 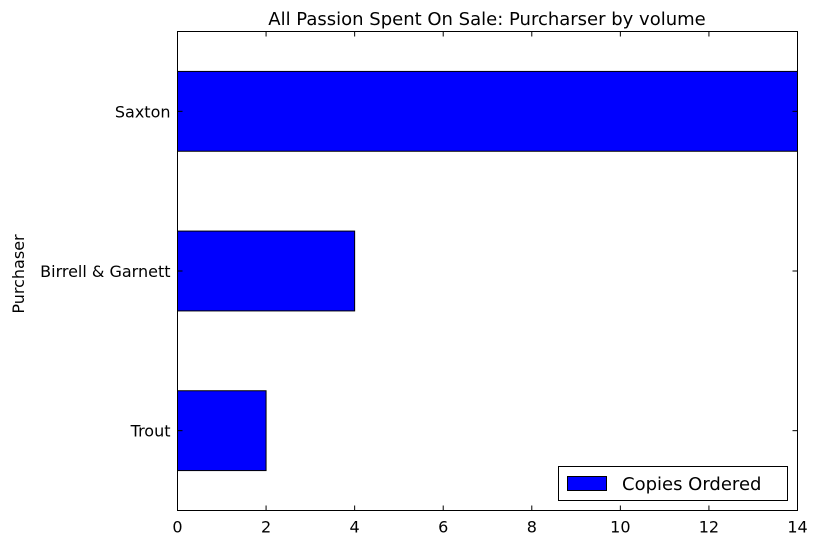 What do you see at coordinates (143, 111) in the screenshot?
I see `y-tick-label: Saxton` at bounding box center [143, 111].